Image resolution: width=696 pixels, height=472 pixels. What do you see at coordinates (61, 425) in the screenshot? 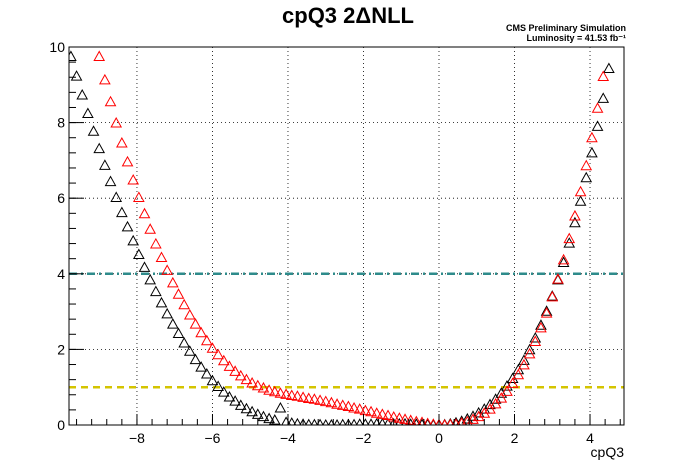
I see `y-tick-label: 0` at bounding box center [61, 425].